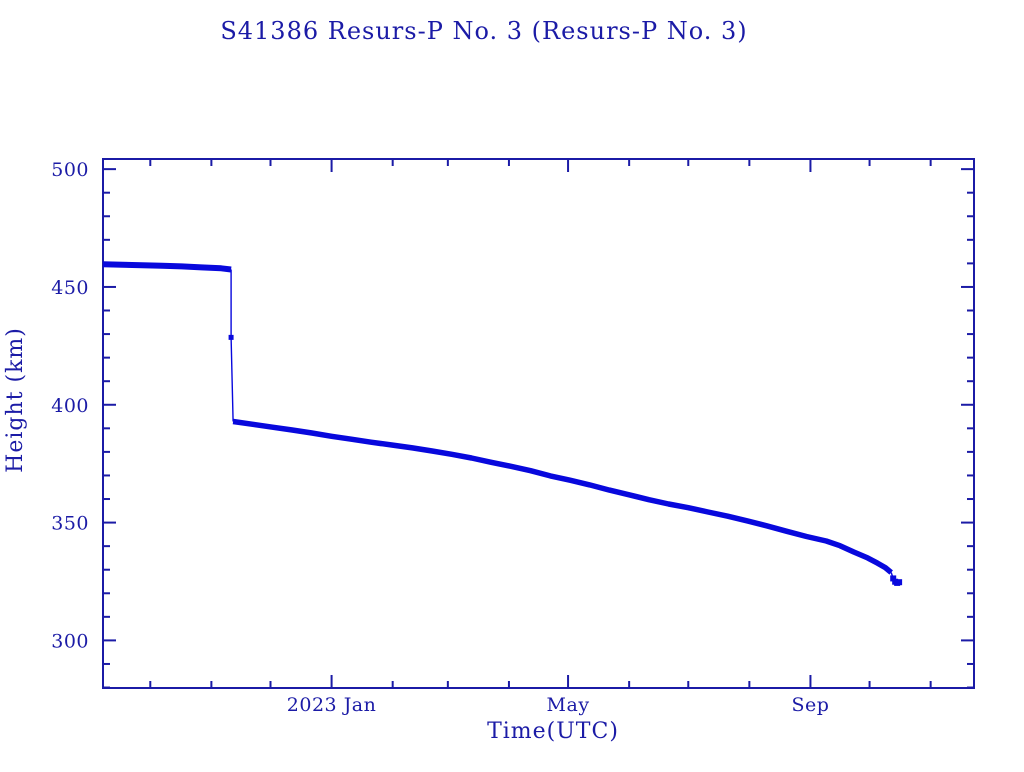 The width and height of the screenshot is (1024, 772). What do you see at coordinates (553, 731) in the screenshot?
I see `x-axis-title: Time(UTC)` at bounding box center [553, 731].